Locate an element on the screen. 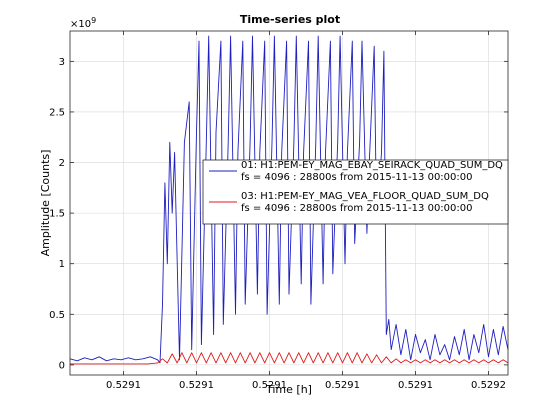  x-tick-labels: 0.5291 0.5291 0.5291 0.5291 0.5291 0.5292 is located at coordinates (306, 385).